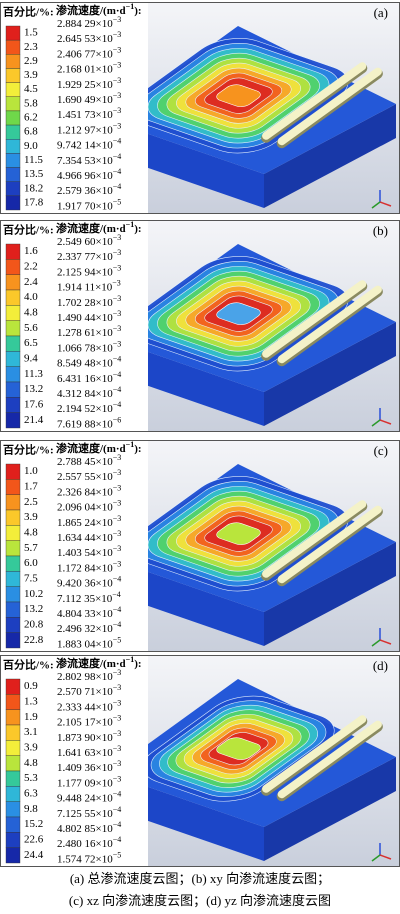  I want to click on velocity-label: 8.549 48×10−4, so click(89, 361).